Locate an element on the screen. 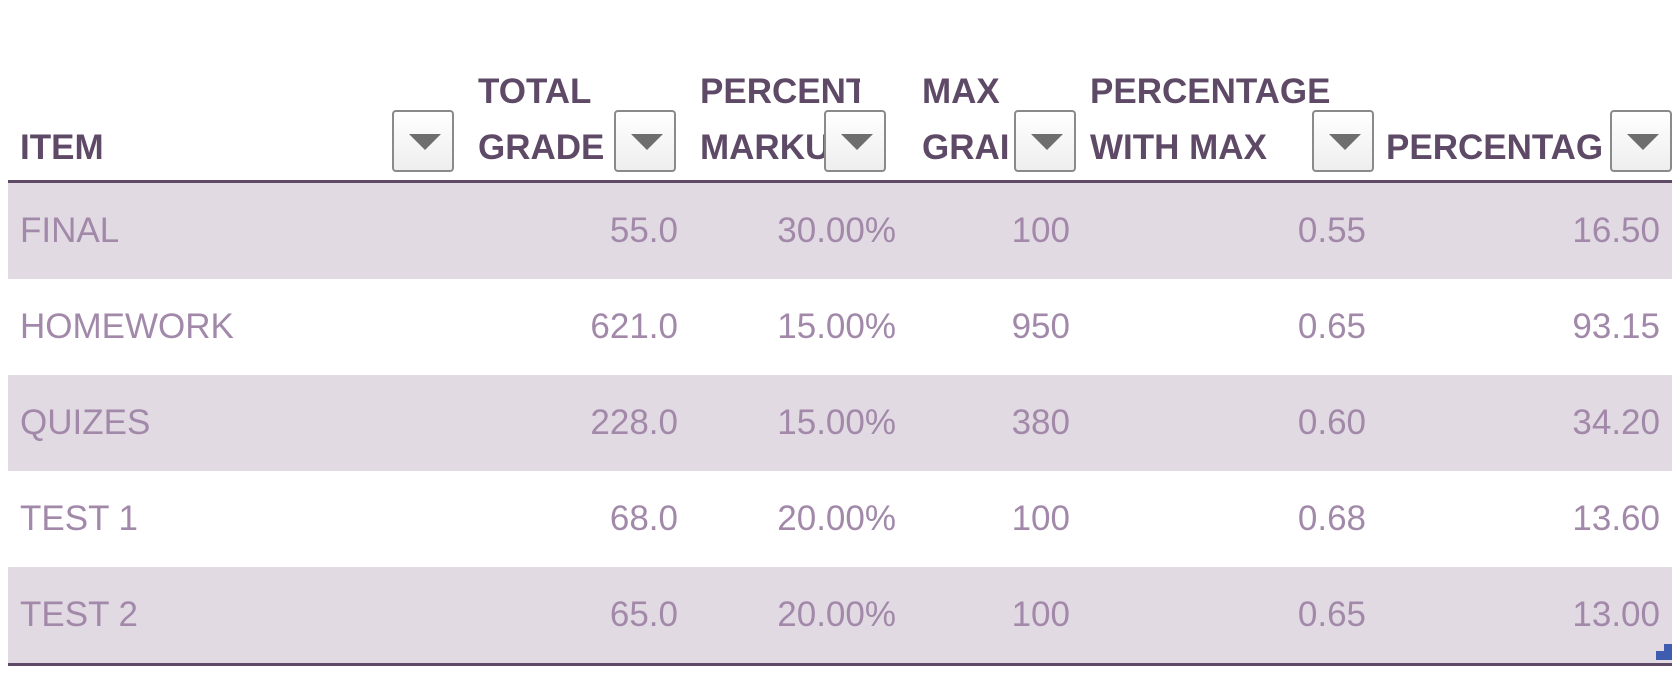 Image resolution: width=1680 pixels, height=700 pixels. cell-percentage-with-max: 0.55 is located at coordinates (1331, 230).